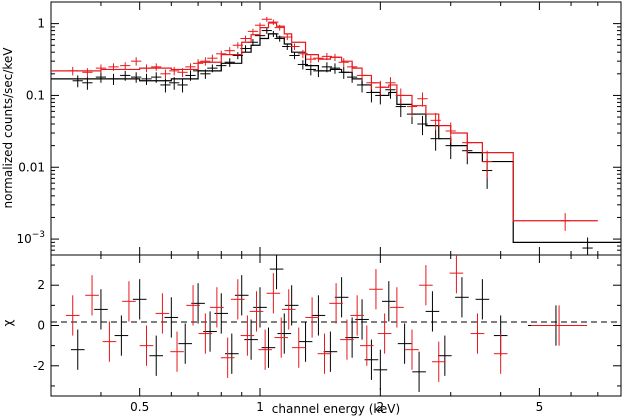 This screenshot has width=623, height=418. I want to click on top-y-tick-label: 0.1, so click(35, 95).